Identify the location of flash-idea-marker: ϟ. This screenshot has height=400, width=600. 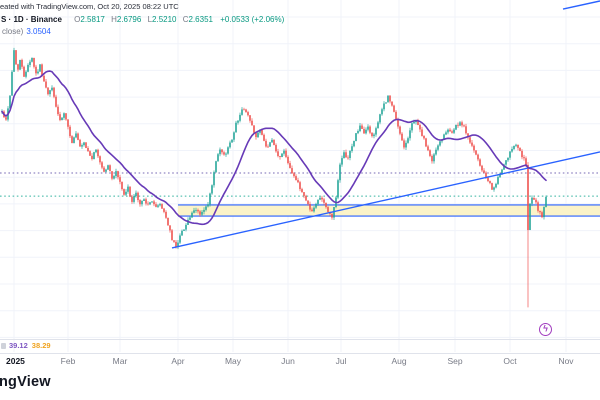
(545, 329).